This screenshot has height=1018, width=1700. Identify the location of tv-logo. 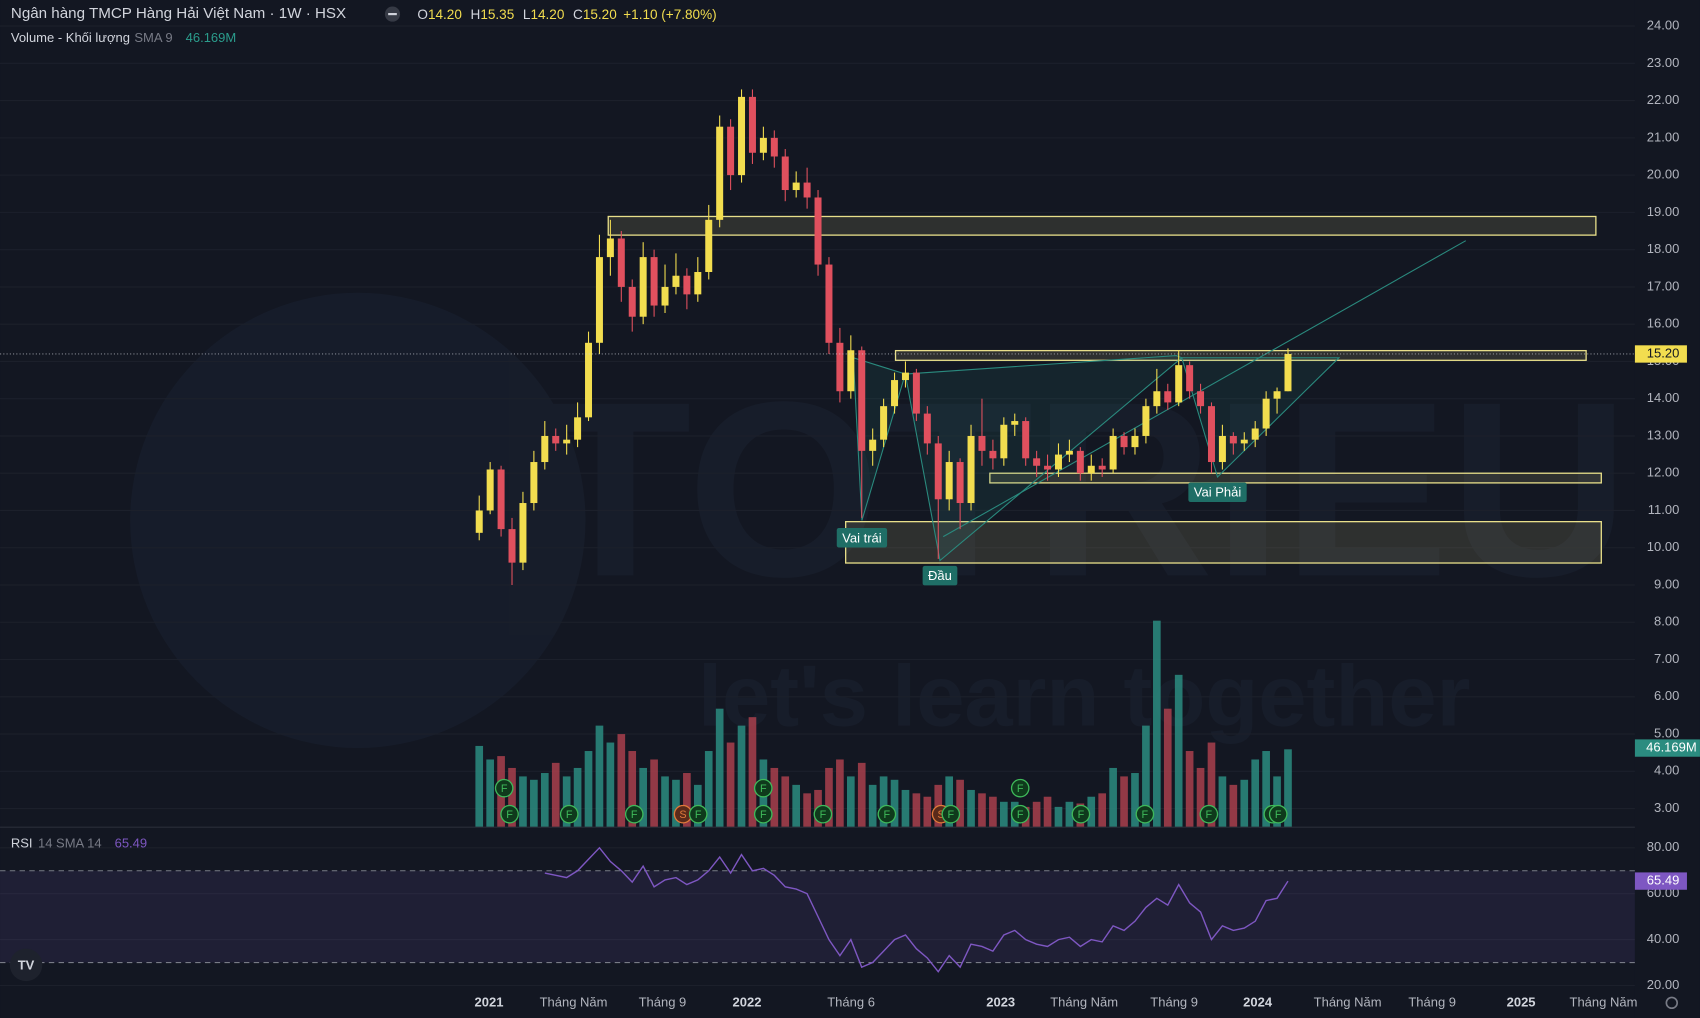
(26, 965).